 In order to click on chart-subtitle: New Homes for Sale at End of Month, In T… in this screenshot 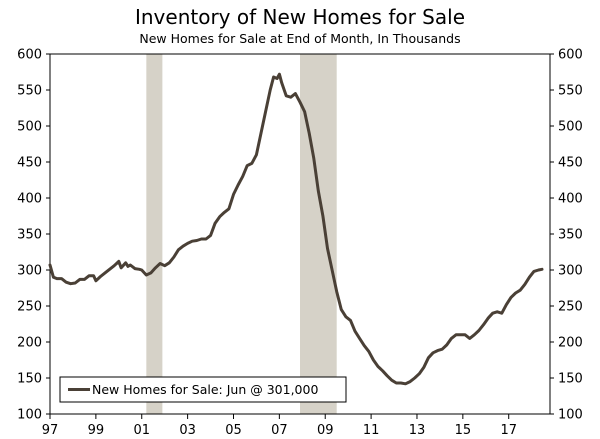, I will do `click(300, 38)`.